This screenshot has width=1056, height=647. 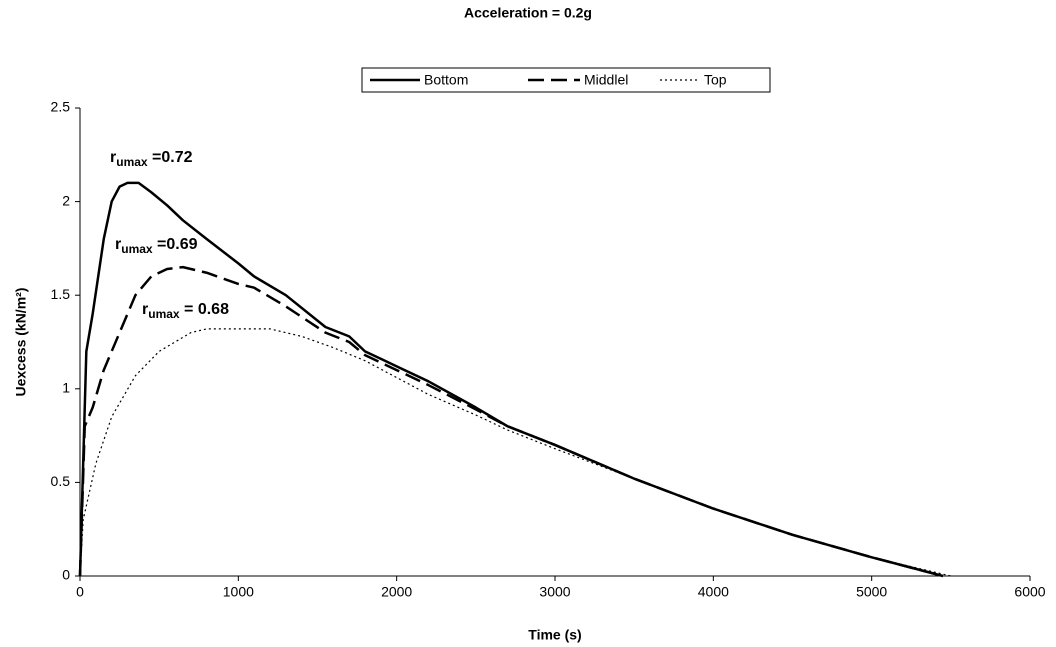 I want to click on chart-title: Acceleration = 0.2g, so click(x=528, y=13).